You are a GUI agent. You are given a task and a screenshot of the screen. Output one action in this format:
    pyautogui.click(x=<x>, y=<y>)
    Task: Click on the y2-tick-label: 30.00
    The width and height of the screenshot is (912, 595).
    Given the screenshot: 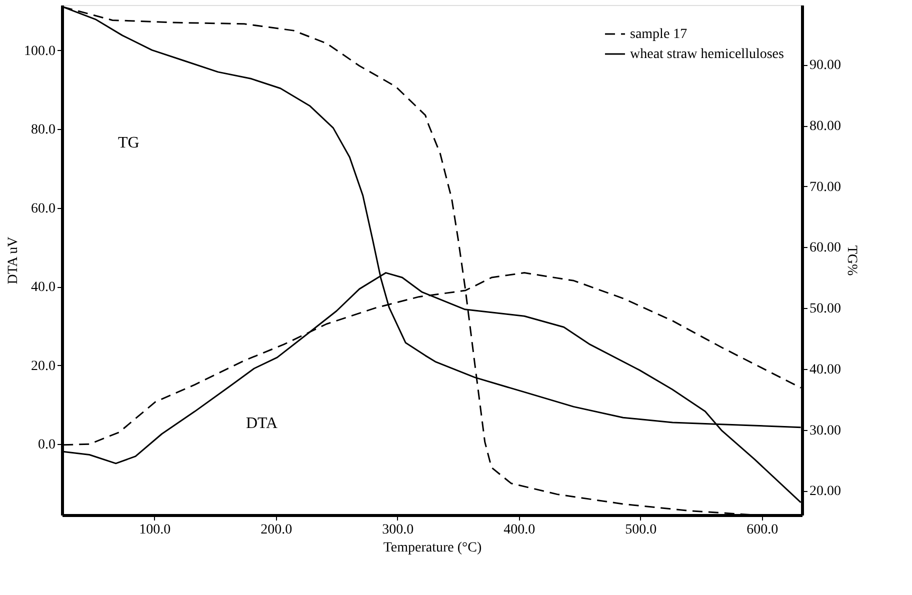 What is the action you would take?
    pyautogui.click(x=825, y=430)
    